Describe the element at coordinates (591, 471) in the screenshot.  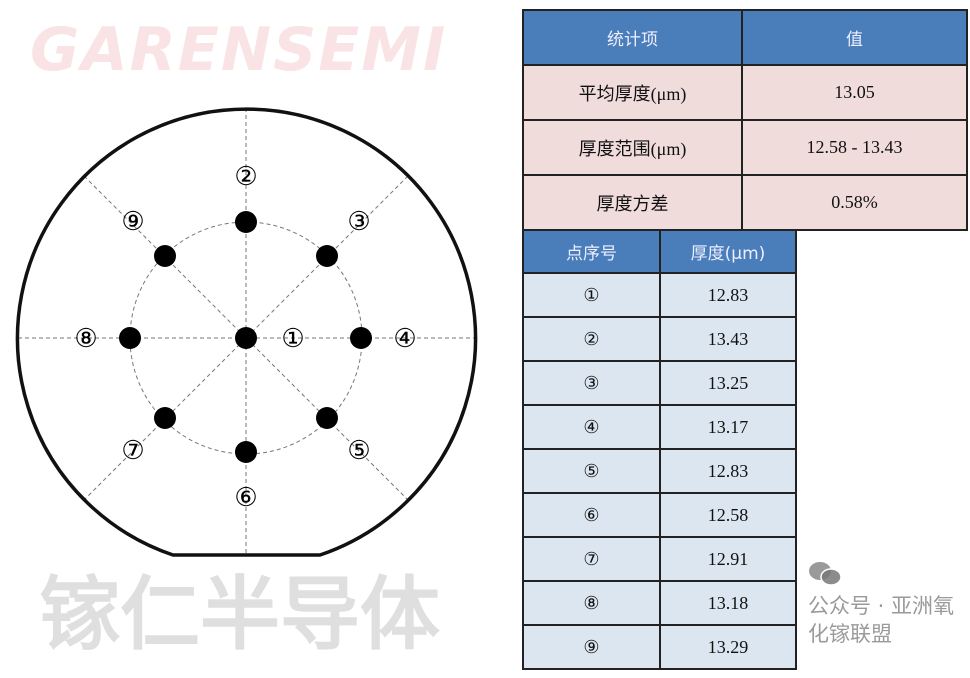
I see `point-number: ⑤` at that location.